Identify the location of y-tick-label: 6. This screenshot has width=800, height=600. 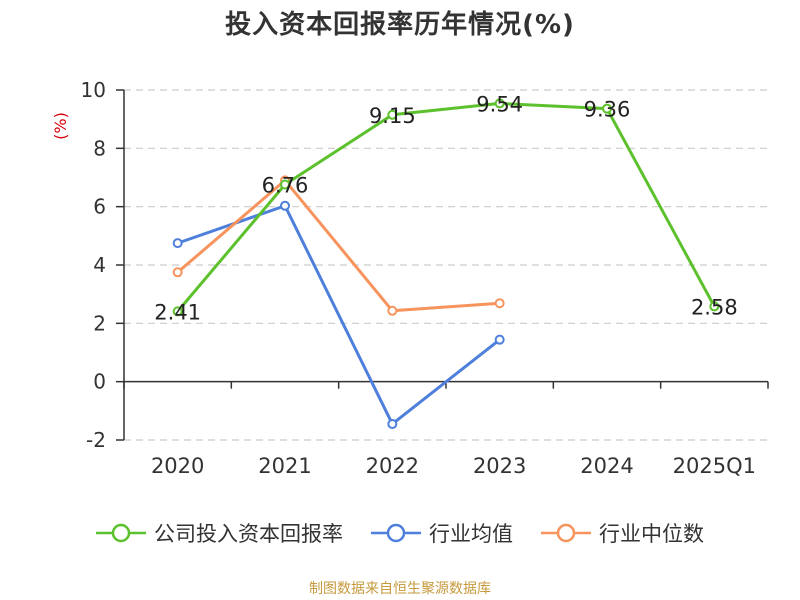
(99, 207).